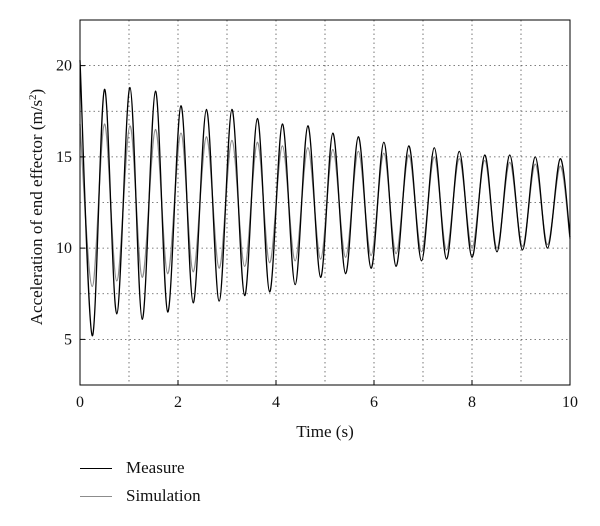 Image resolution: width=600 pixels, height=526 pixels. Describe the element at coordinates (64, 157) in the screenshot. I see `y-tick-label: 15` at that location.